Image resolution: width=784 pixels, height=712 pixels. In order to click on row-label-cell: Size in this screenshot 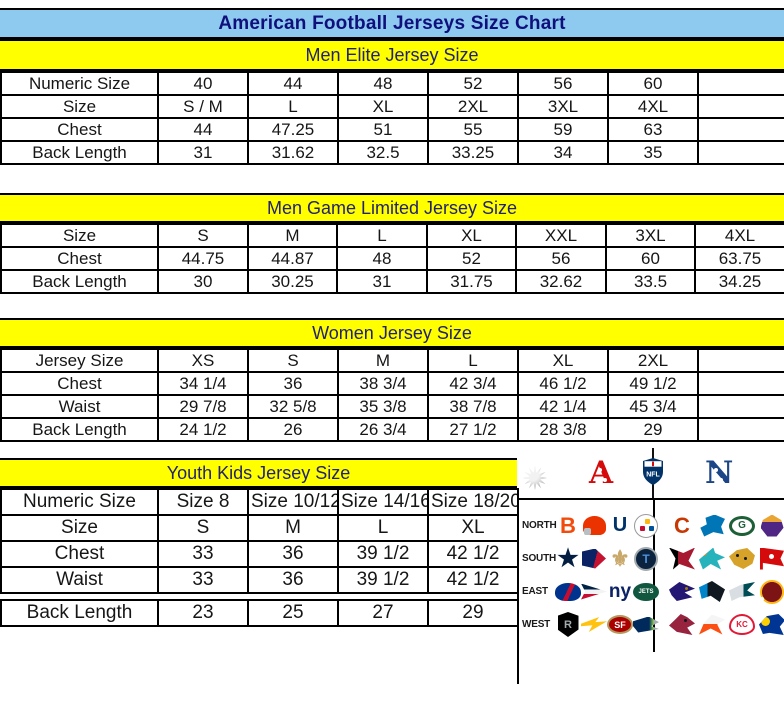, I will do `click(79, 235)`.